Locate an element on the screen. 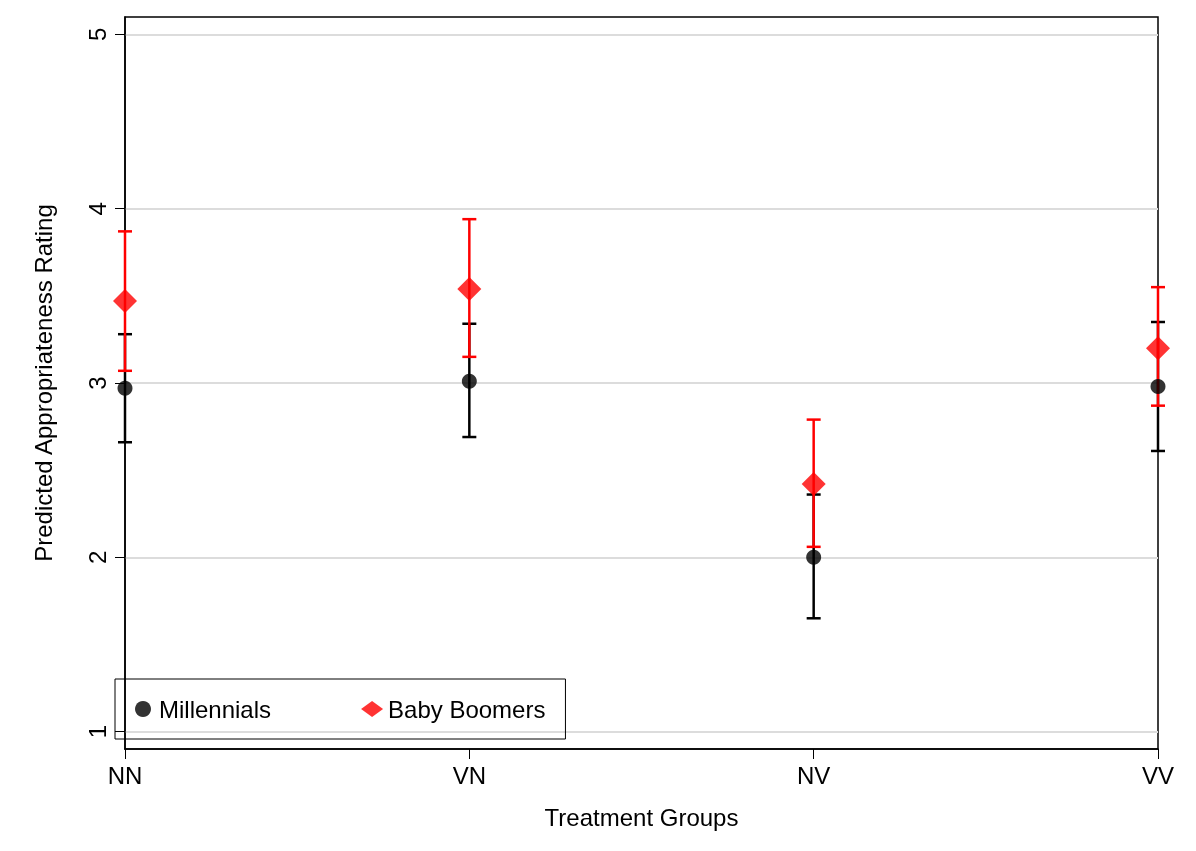  y-tick-label: 1 is located at coordinates (97, 731).